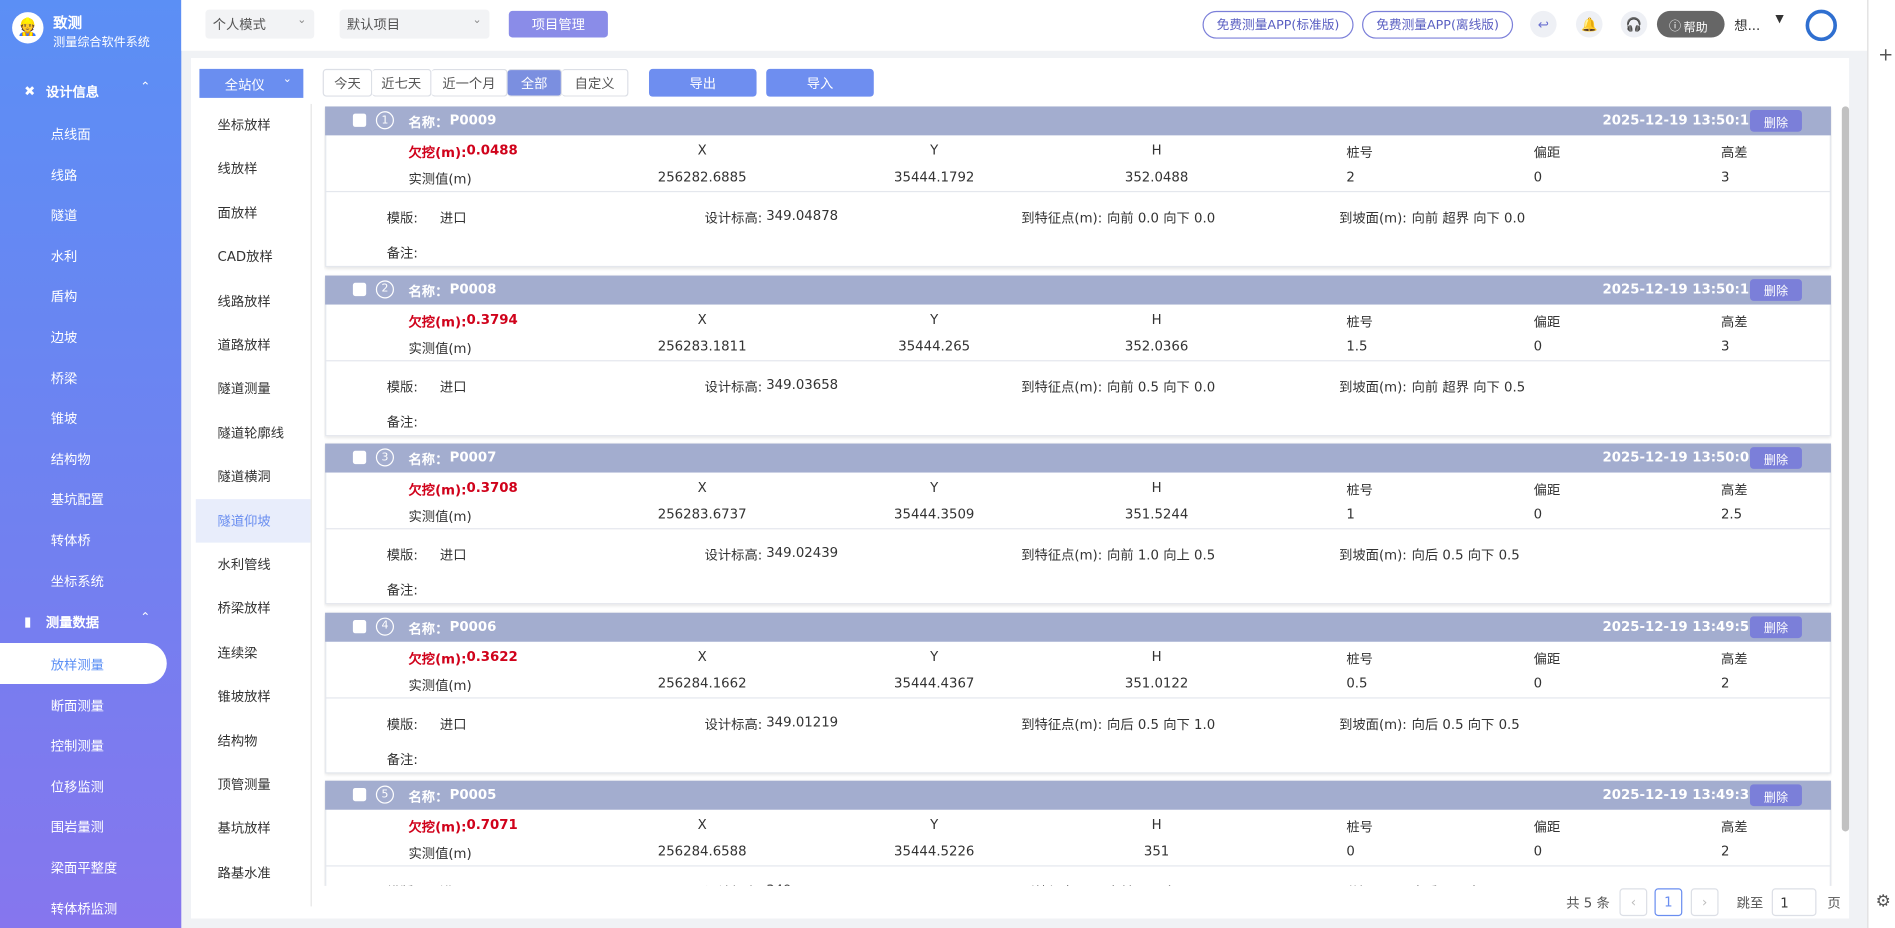 This screenshot has width=1895, height=928. What do you see at coordinates (934, 825) in the screenshot?
I see `column-header: Y` at bounding box center [934, 825].